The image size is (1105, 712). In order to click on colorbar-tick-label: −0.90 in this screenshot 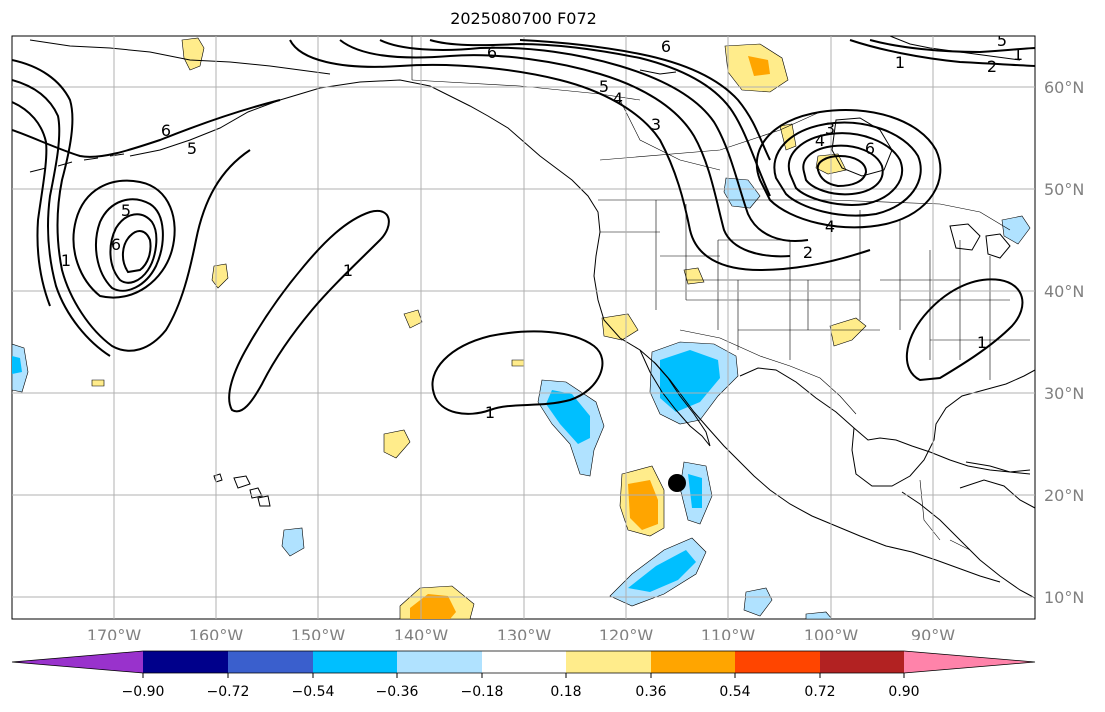, I will do `click(143, 692)`.